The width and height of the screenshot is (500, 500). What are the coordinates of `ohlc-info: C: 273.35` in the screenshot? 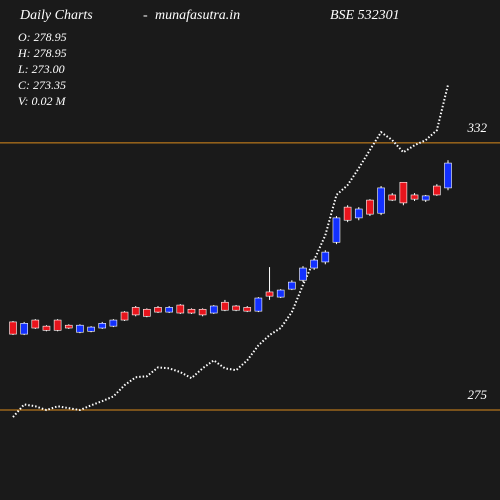 It's located at (42, 85).